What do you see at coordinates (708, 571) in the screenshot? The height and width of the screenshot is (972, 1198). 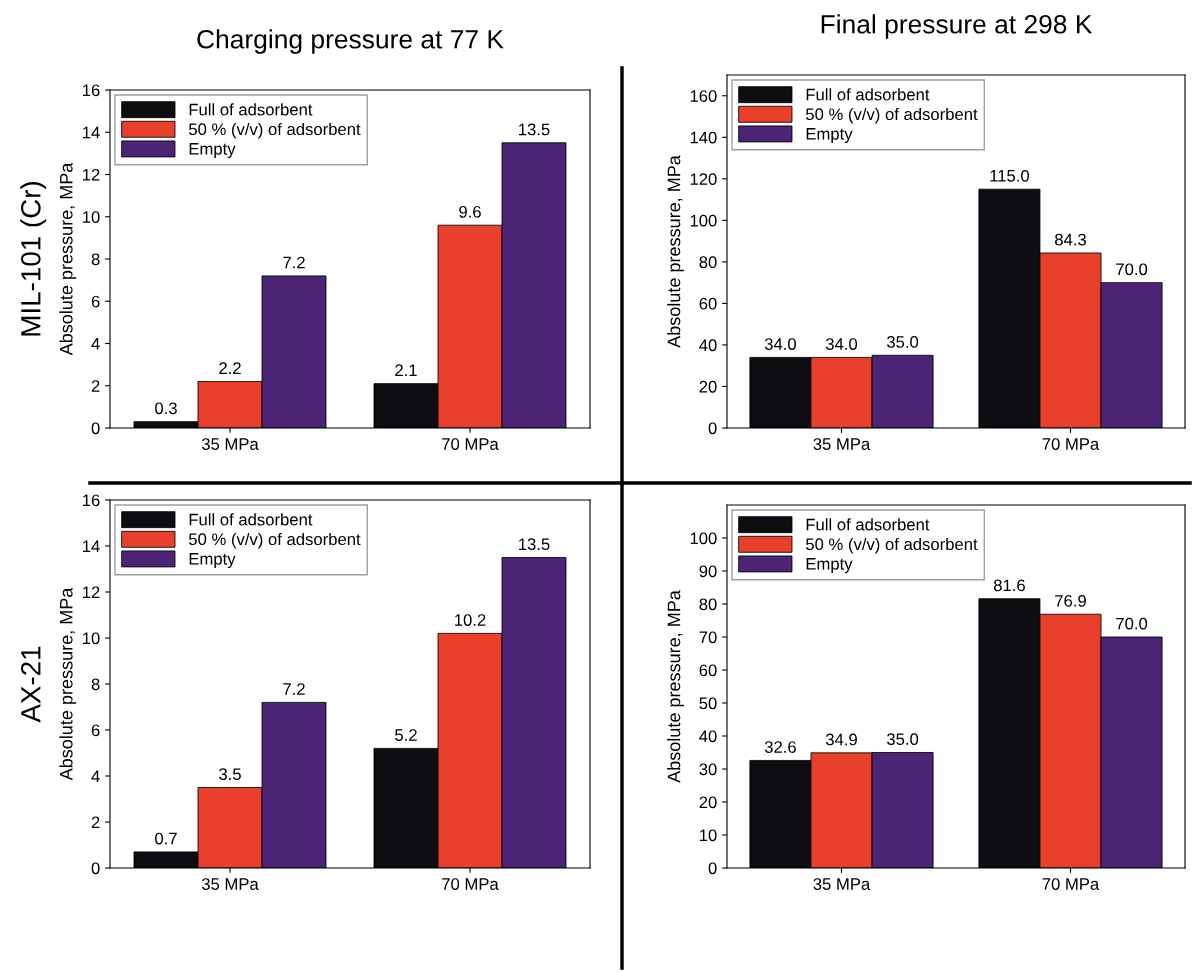 I see `y-tick-label: 90` at bounding box center [708, 571].